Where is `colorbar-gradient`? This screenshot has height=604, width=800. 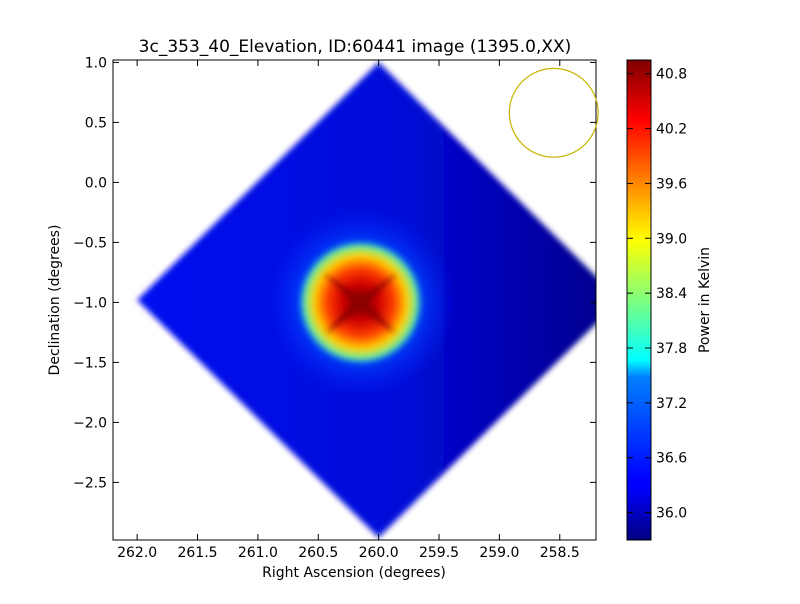 colorbar-gradient is located at coordinates (639, 300).